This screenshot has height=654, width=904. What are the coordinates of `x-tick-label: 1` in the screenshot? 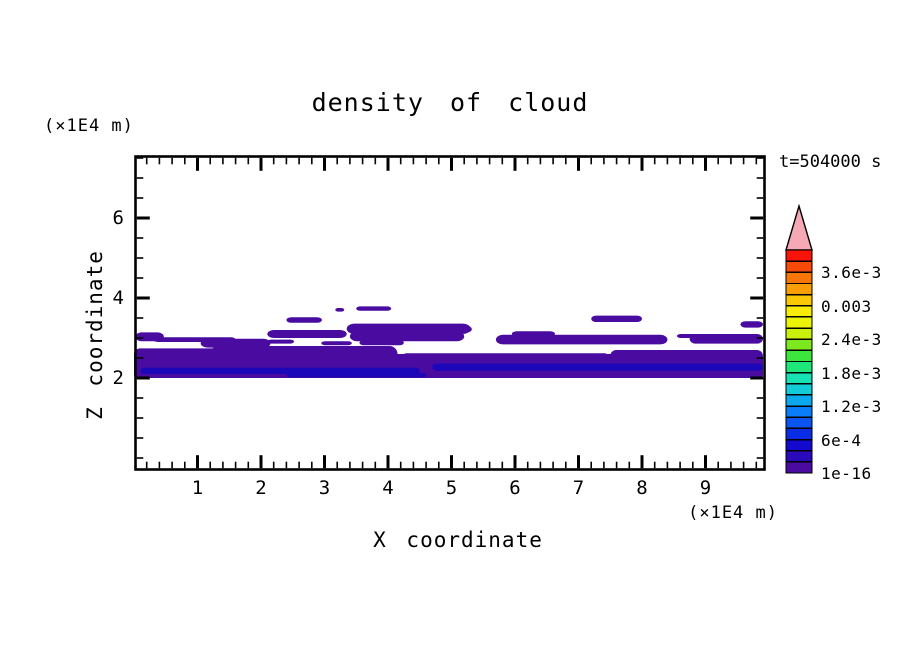 It's located at (197, 488).